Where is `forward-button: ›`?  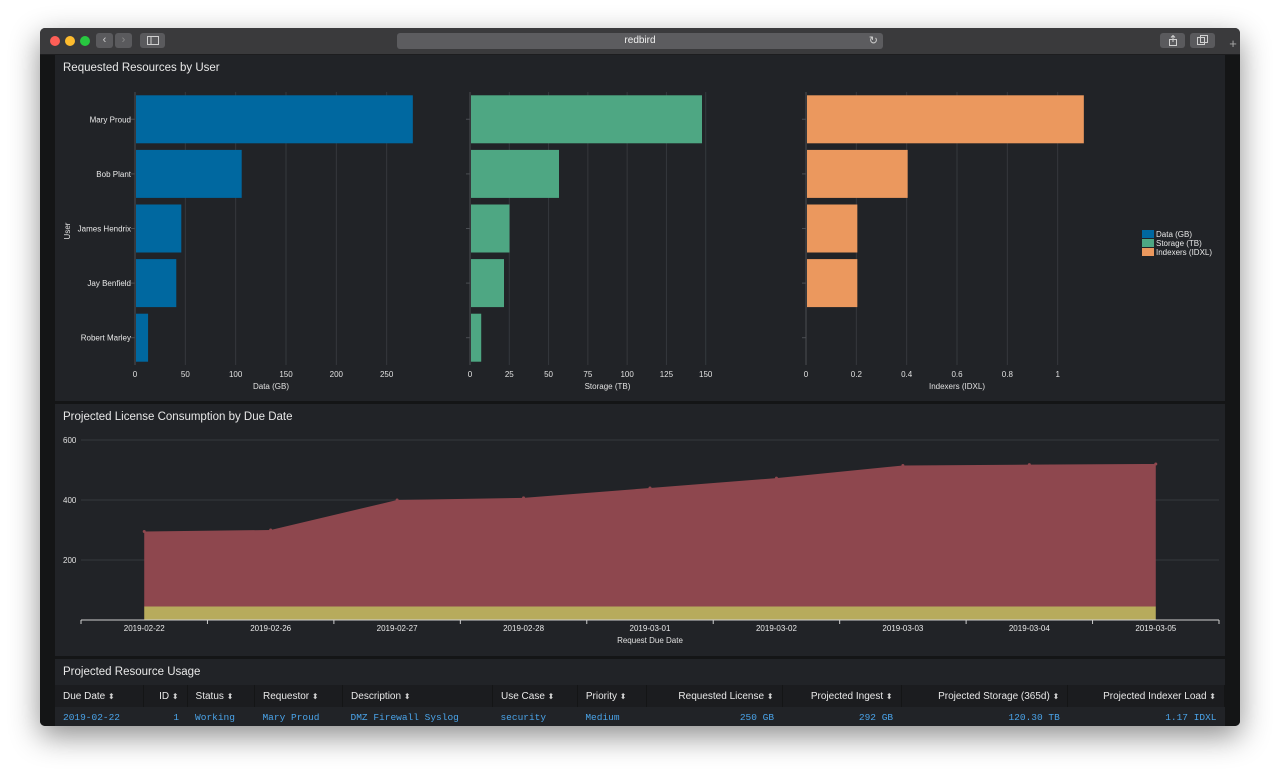 forward-button: › is located at coordinates (123, 40).